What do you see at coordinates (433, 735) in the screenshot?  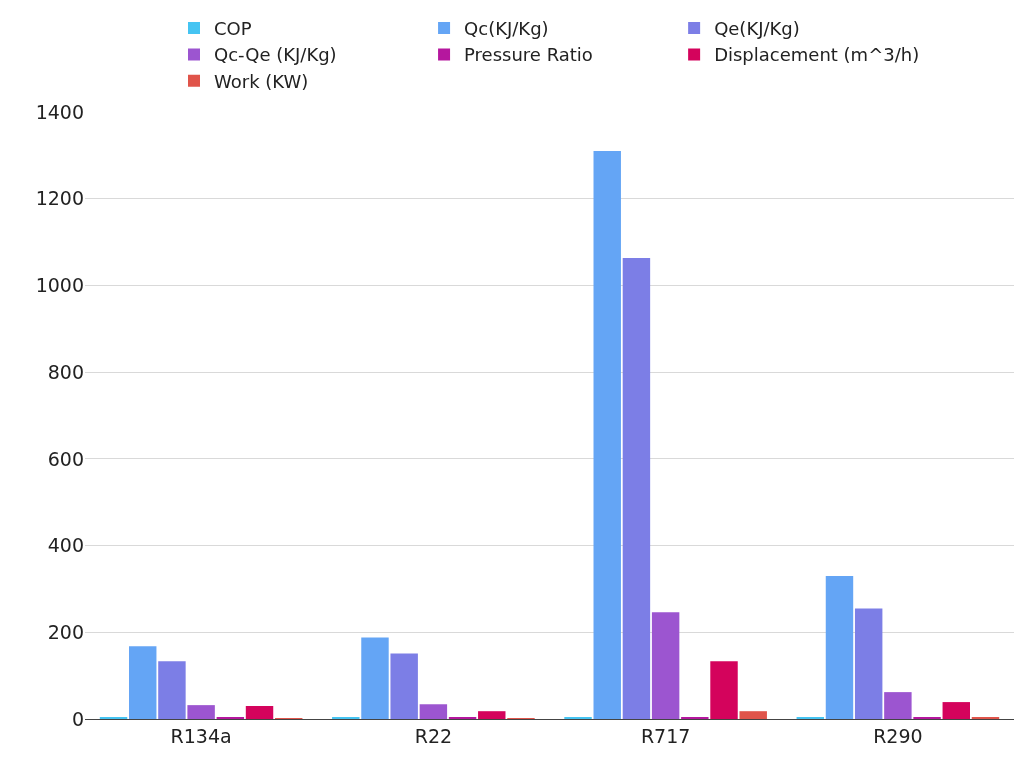 I see `x-tick-label: R22` at bounding box center [433, 735].